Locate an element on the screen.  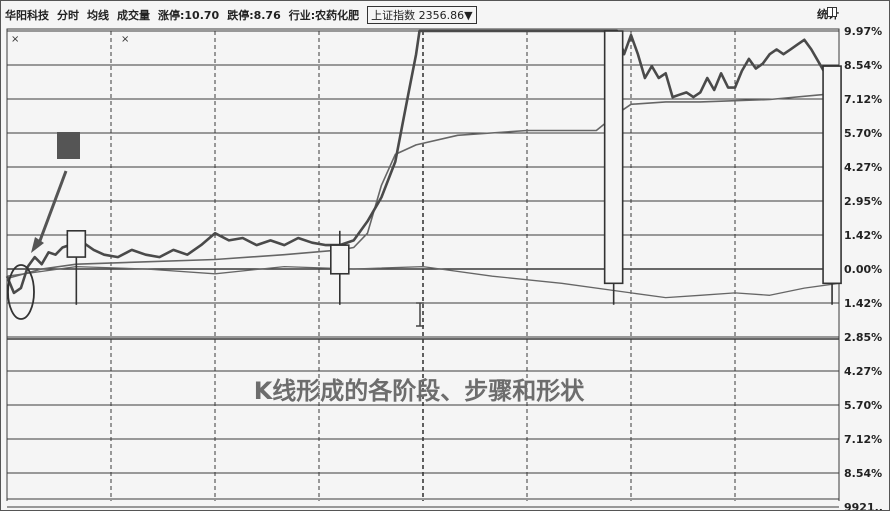
industry-label: 行业:农药化肥 is located at coordinates (324, 15).